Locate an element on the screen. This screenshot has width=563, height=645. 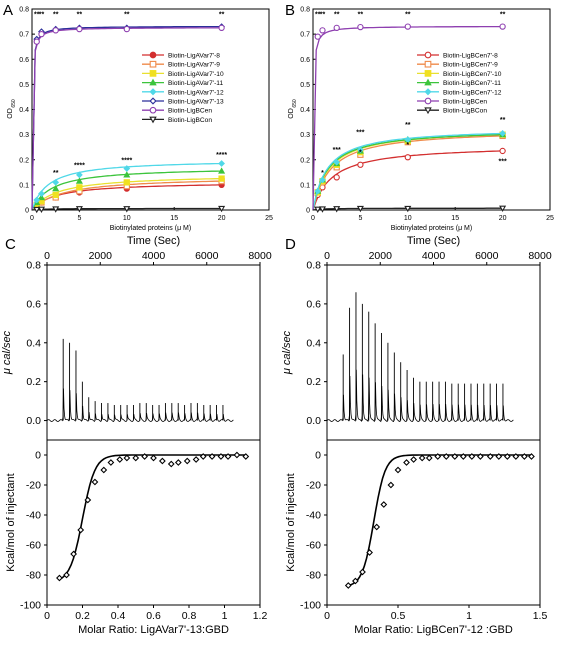
x-tick-label: 1 is located at coordinates (225, 616).